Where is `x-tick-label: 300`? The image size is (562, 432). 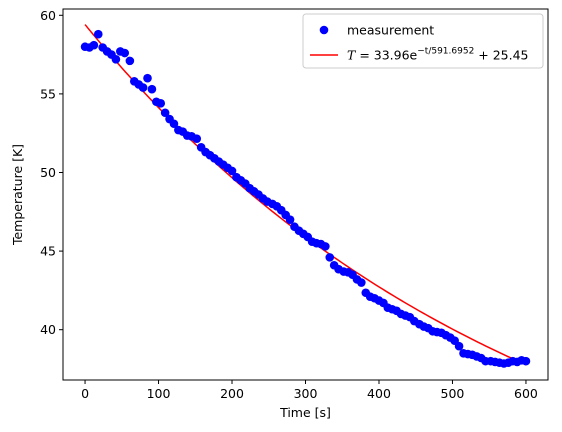
x-tick-label: 300 is located at coordinates (306, 393).